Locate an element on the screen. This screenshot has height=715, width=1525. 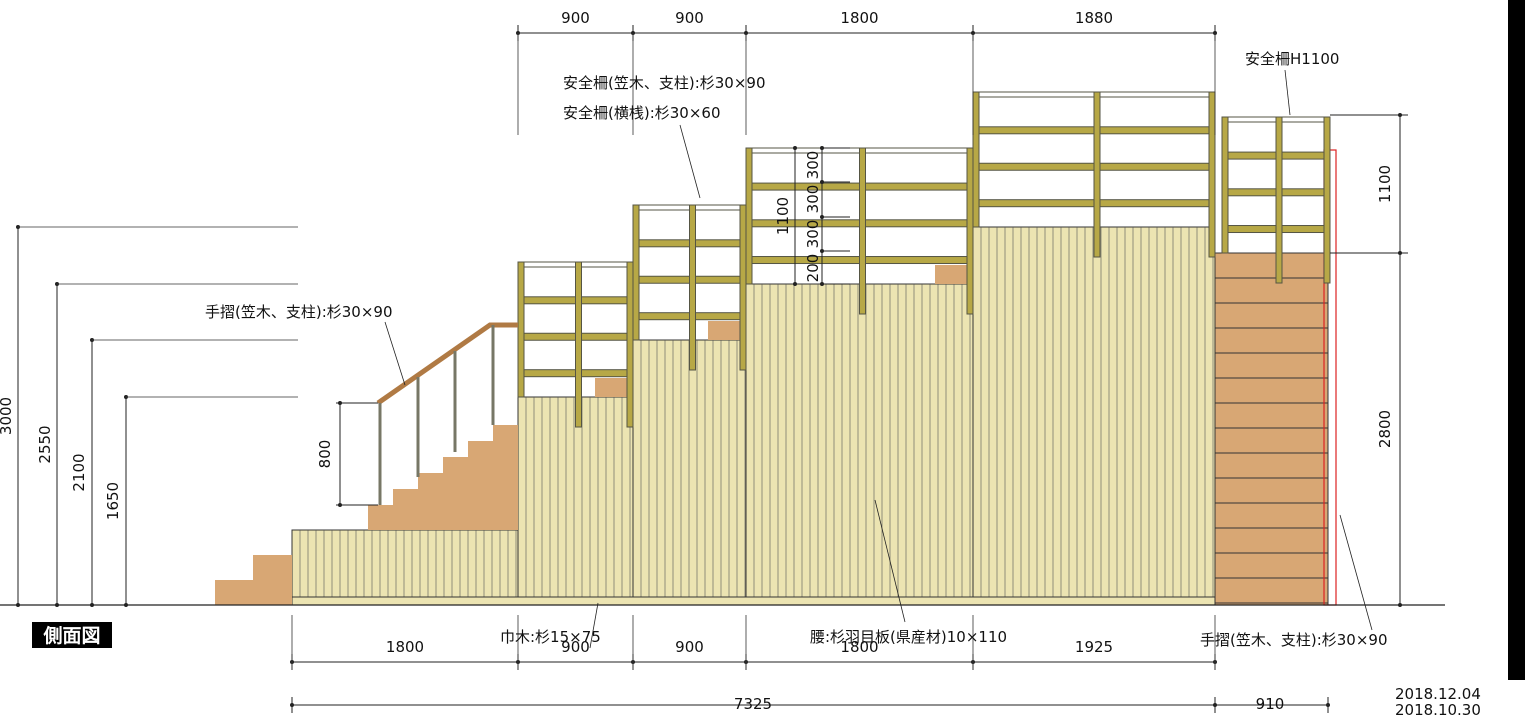
annotation: 巾木:杉15×75 is located at coordinates (550, 637).